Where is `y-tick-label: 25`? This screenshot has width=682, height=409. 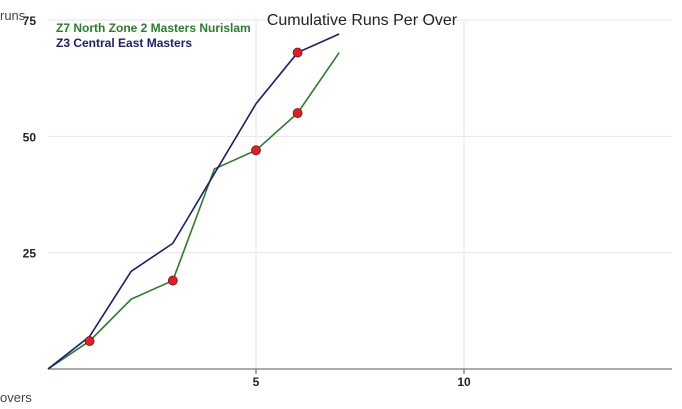
y-tick-label: 25 is located at coordinates (30, 254).